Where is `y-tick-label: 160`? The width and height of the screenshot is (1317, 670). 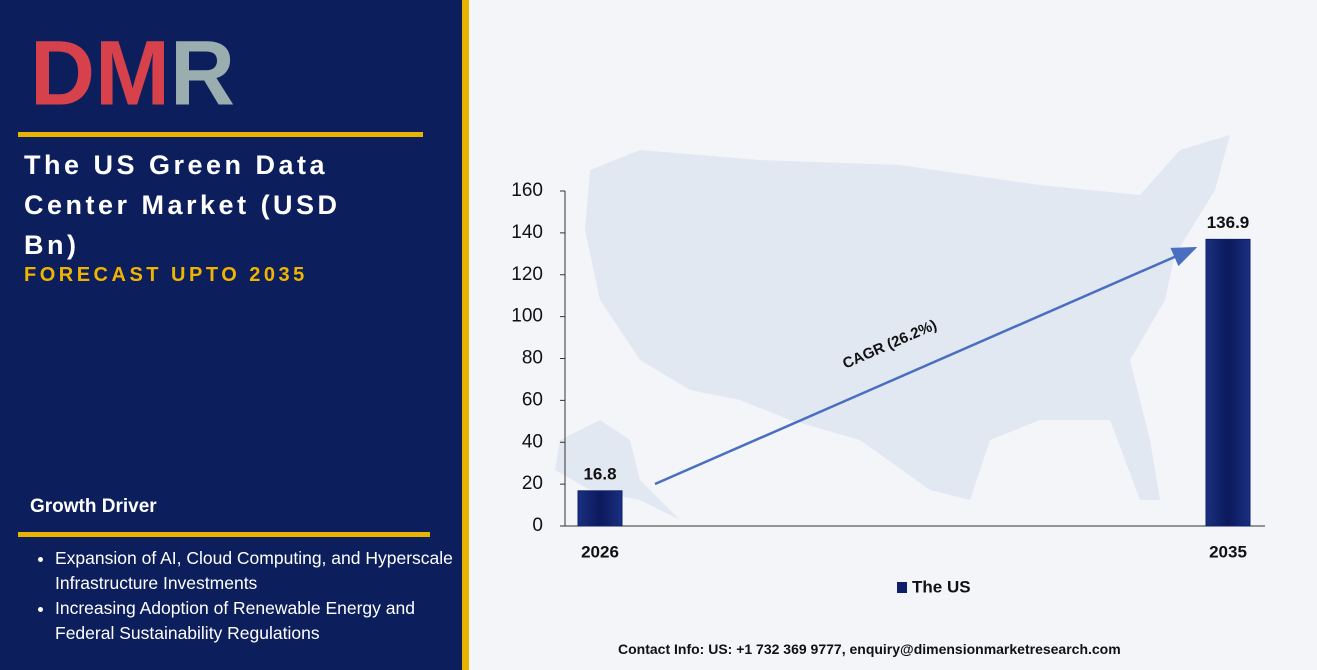 y-tick-label: 160 is located at coordinates (527, 190).